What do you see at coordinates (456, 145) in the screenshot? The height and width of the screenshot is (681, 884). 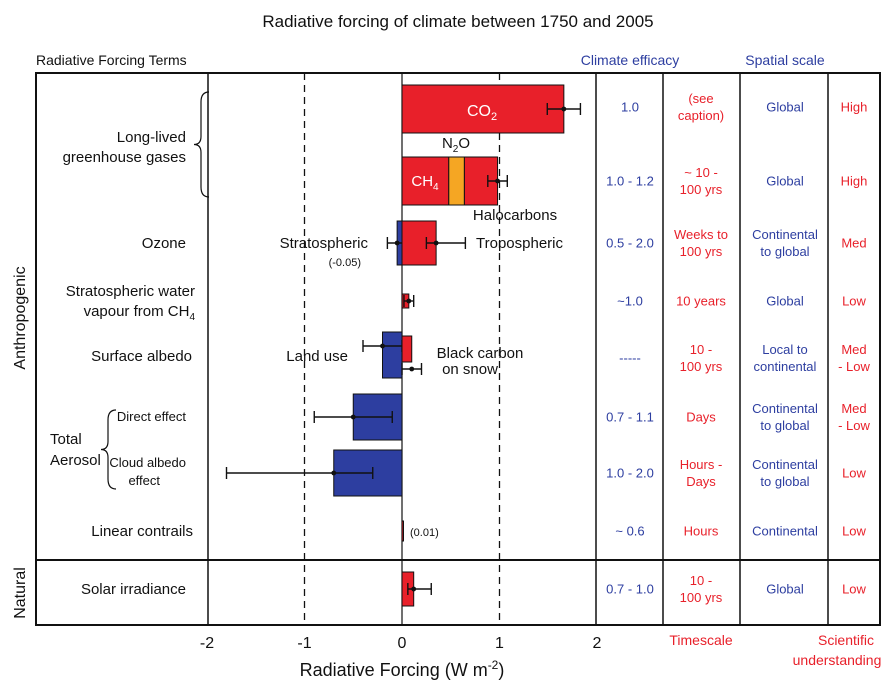 I see `label-n2o: N2O` at bounding box center [456, 145].